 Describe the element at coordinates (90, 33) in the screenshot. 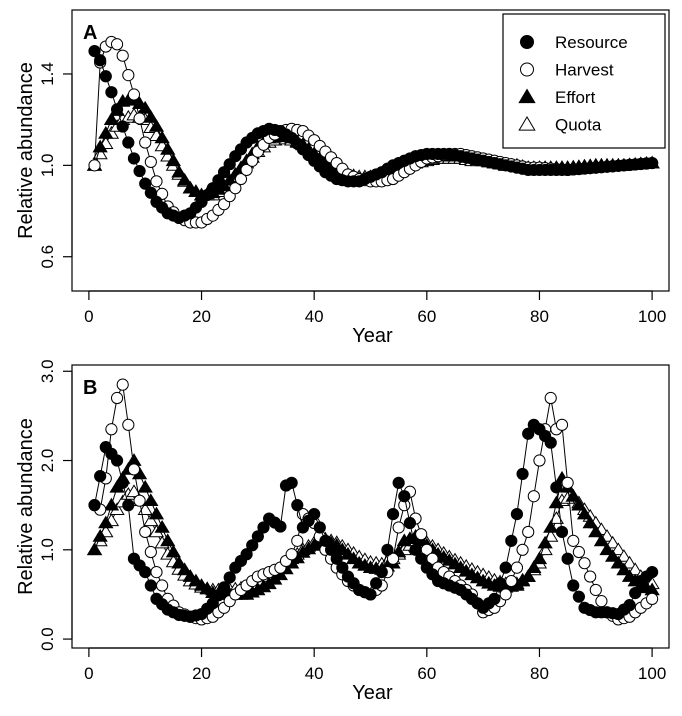

I see `panel-a-label: A` at that location.